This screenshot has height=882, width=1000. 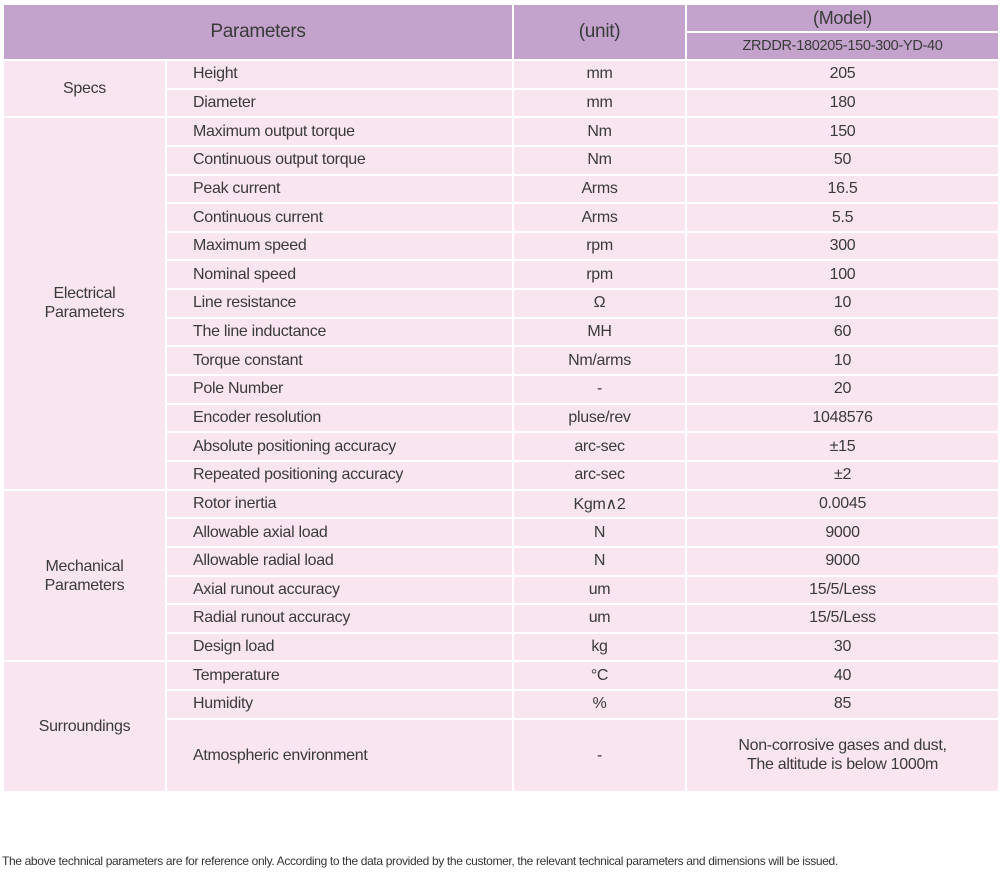 I want to click on table-row: Line resistance Ω 10, so click(x=501, y=303).